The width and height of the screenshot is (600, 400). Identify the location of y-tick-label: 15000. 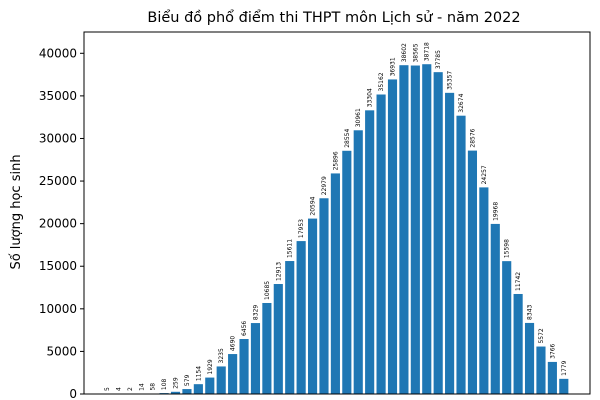
(58, 266).